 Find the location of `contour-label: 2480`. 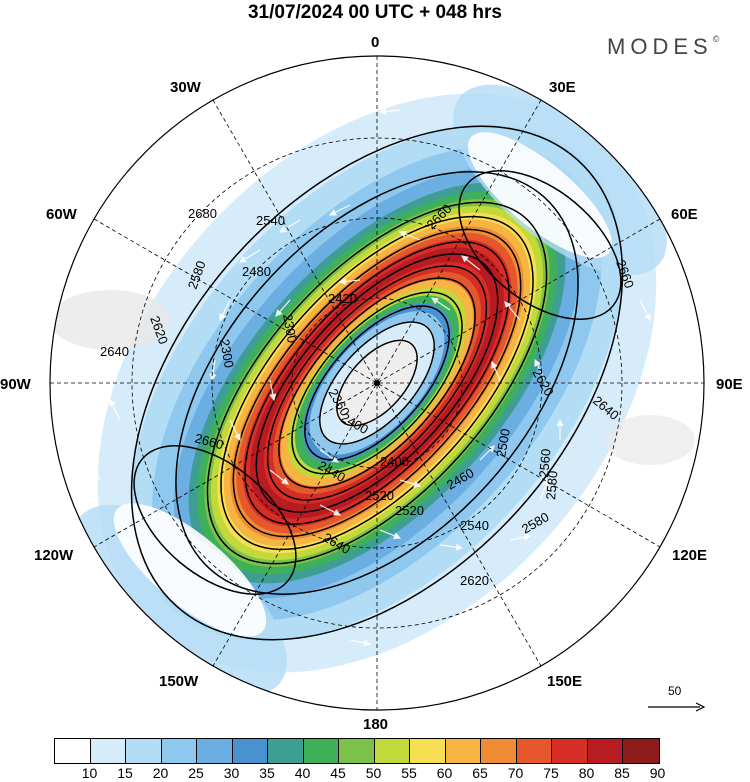

contour-label: 2480 is located at coordinates (256, 271).